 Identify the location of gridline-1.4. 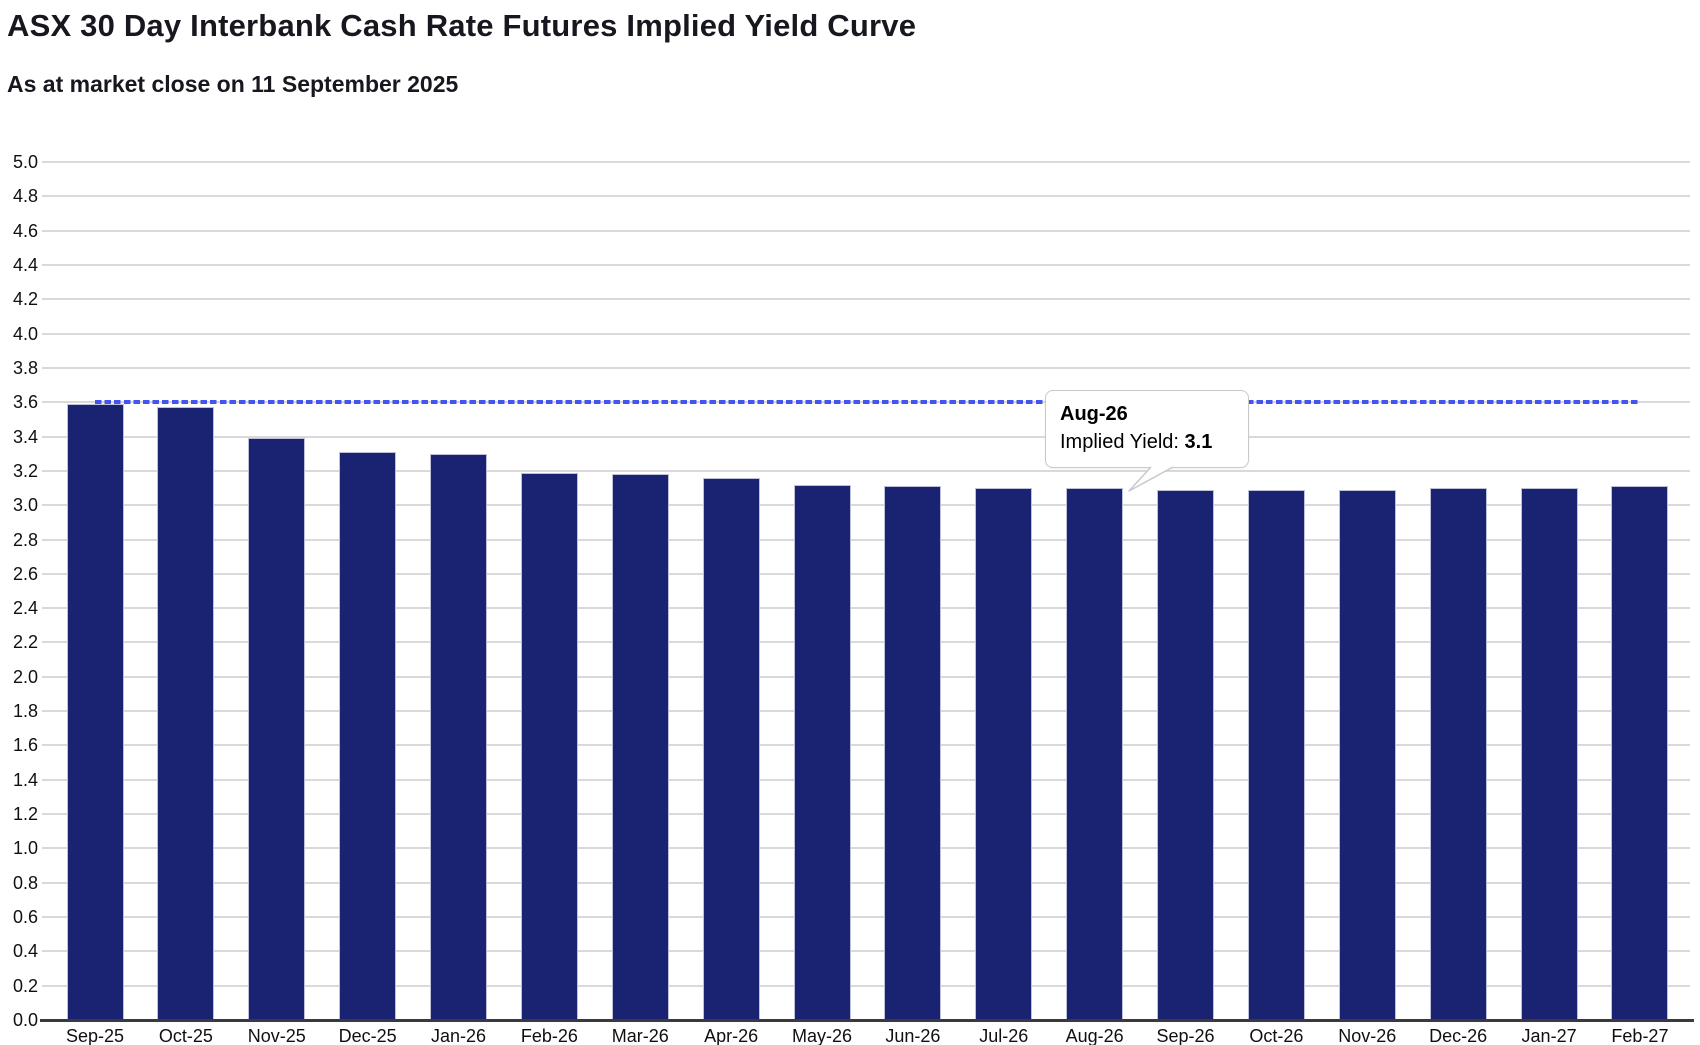
(866, 779).